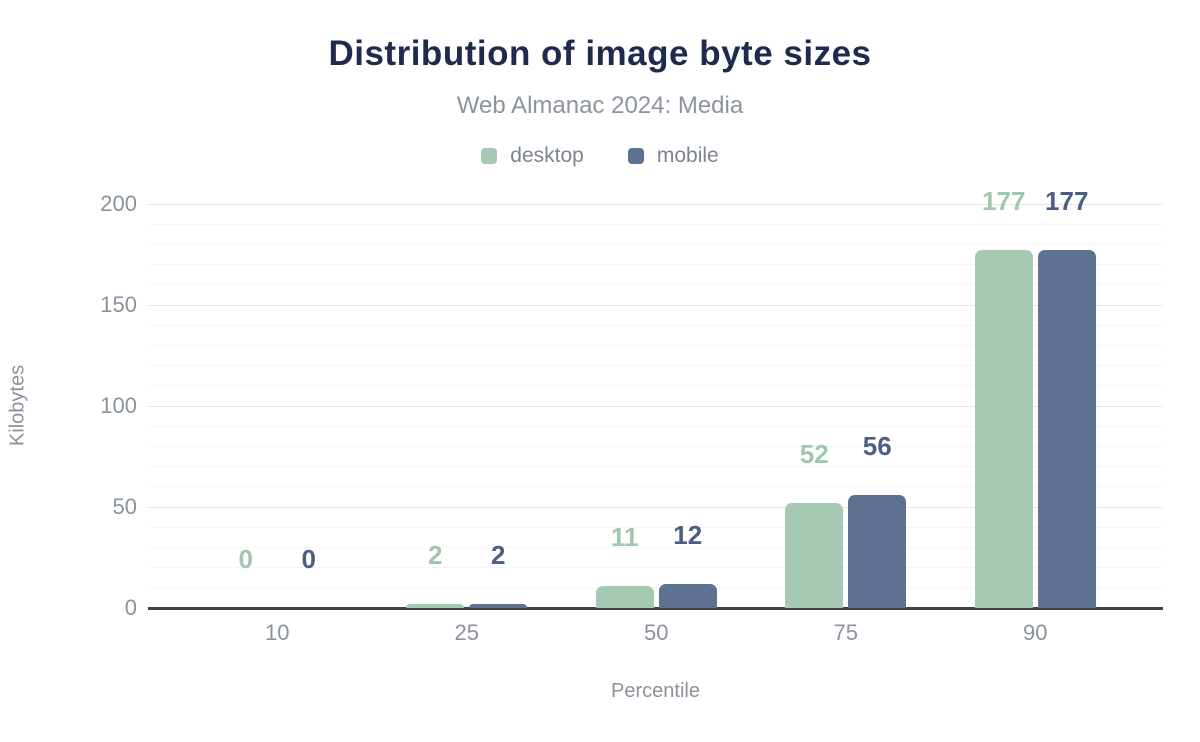  I want to click on bar-mobile-p50, so click(687, 595).